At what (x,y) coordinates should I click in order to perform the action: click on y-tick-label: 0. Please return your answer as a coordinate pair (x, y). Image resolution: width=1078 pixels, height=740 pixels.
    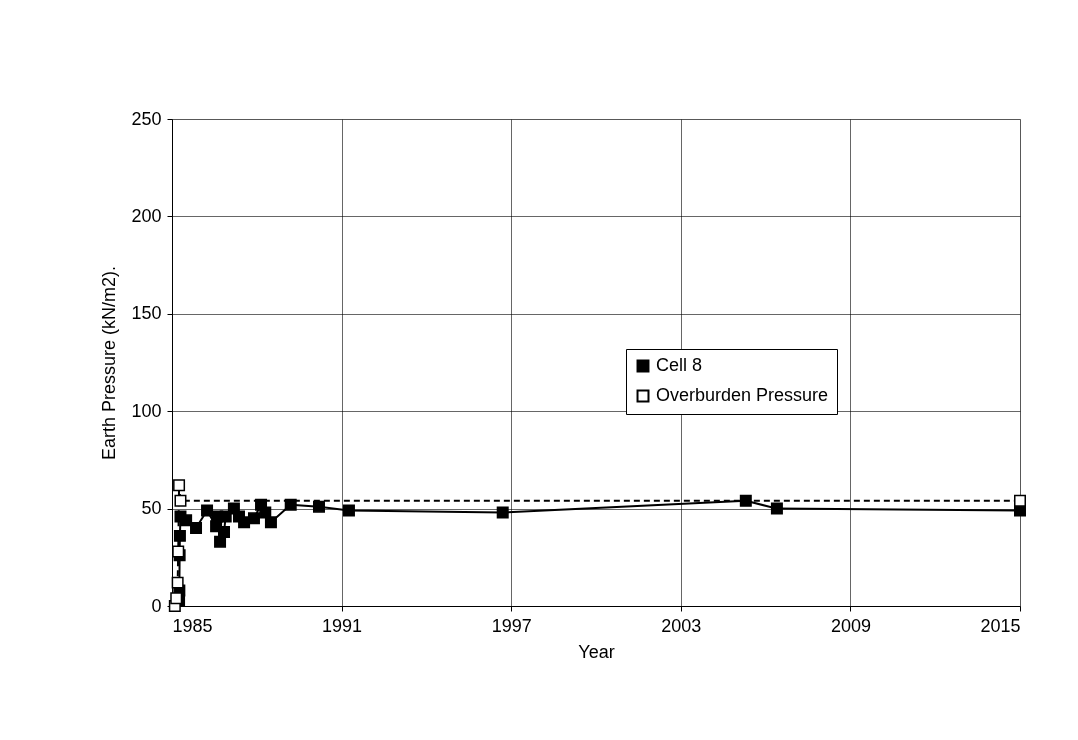
    Looking at the image, I should click on (156, 605).